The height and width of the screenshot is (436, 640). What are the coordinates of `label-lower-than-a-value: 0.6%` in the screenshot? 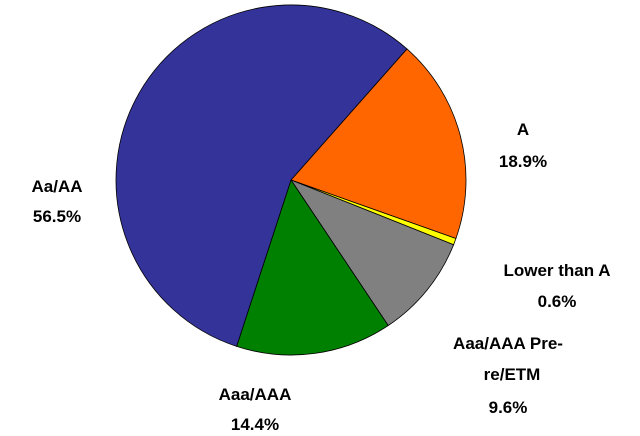 It's located at (557, 301).